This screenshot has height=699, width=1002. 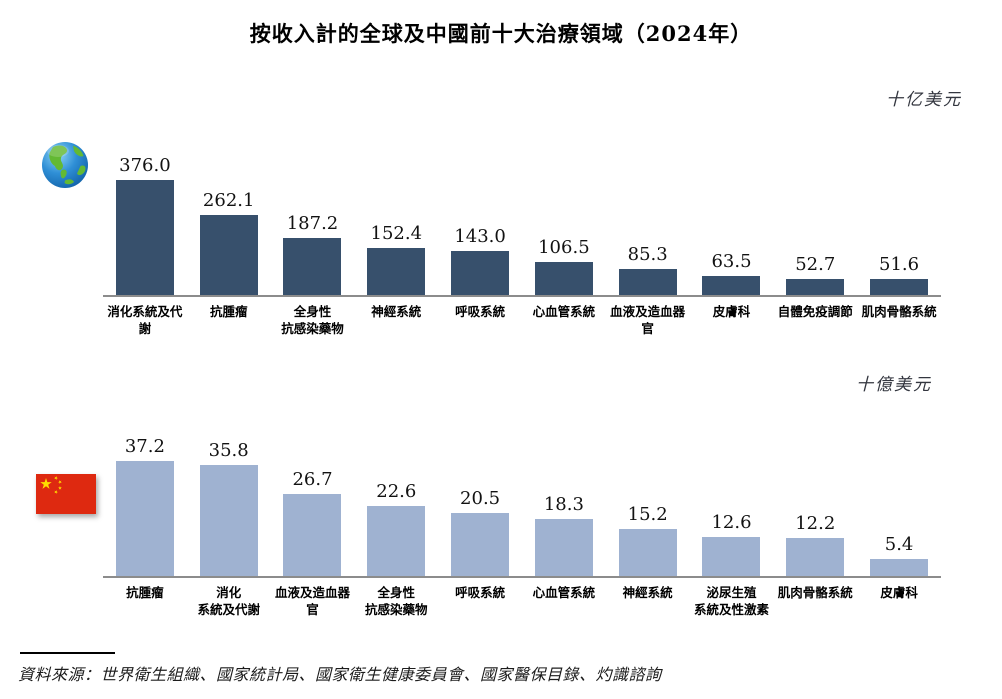 I want to click on china-flag-icon, so click(x=66, y=494).